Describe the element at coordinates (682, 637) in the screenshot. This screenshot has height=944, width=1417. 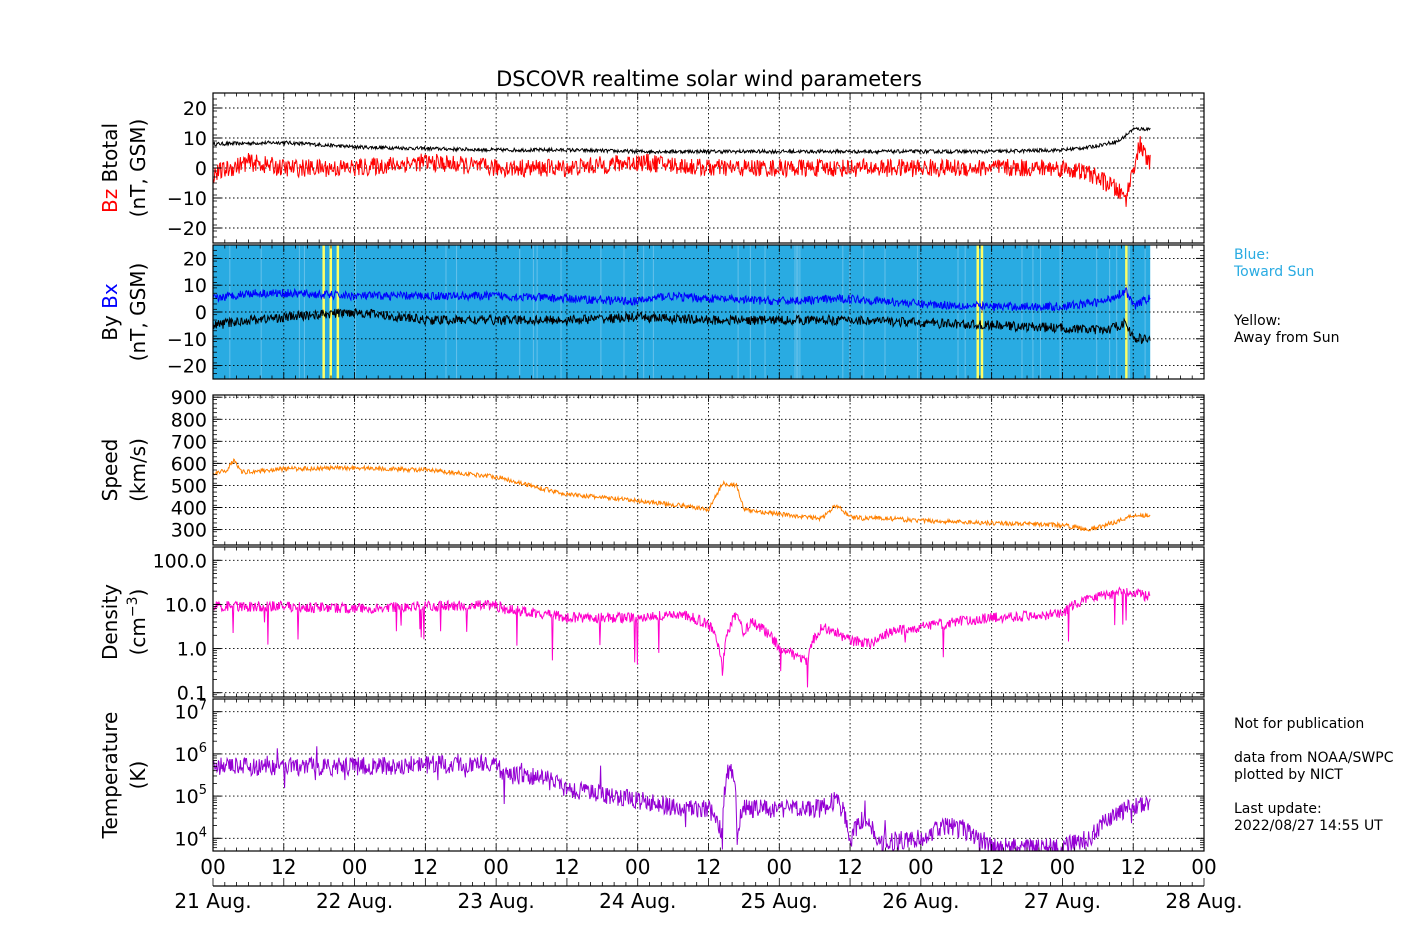
I see `series-density` at that location.